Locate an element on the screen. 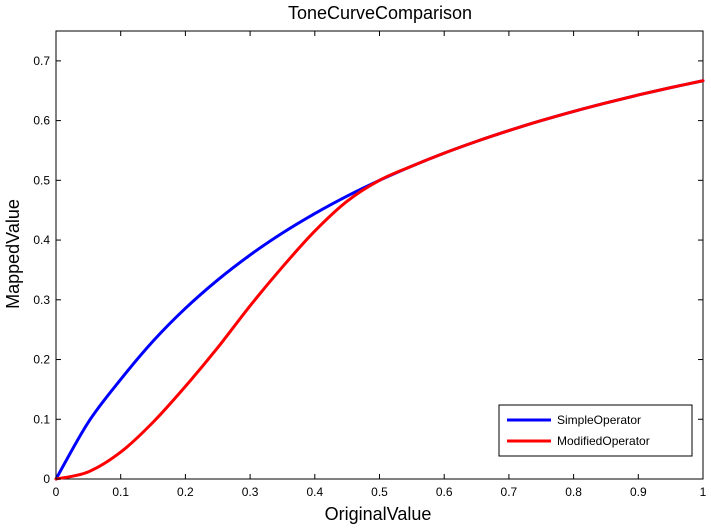 The height and width of the screenshot is (531, 711). x-tick-label: 0.4 is located at coordinates (314, 492).